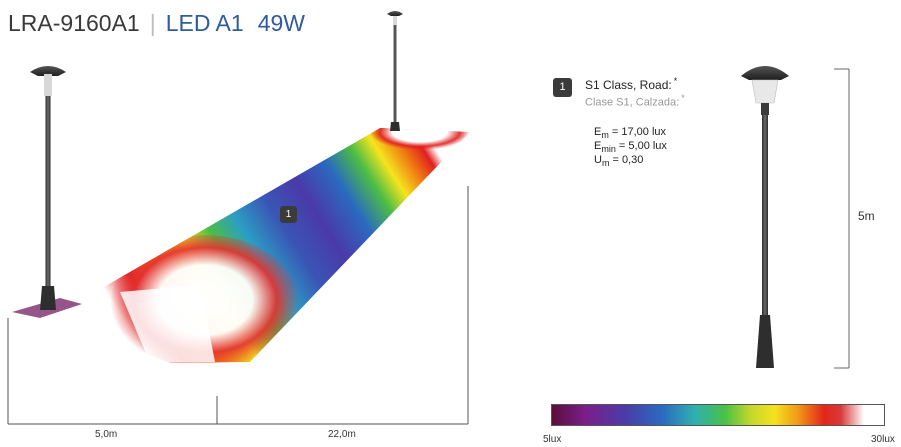  Describe the element at coordinates (718, 415) in the screenshot. I see `lux-color-scale` at that location.